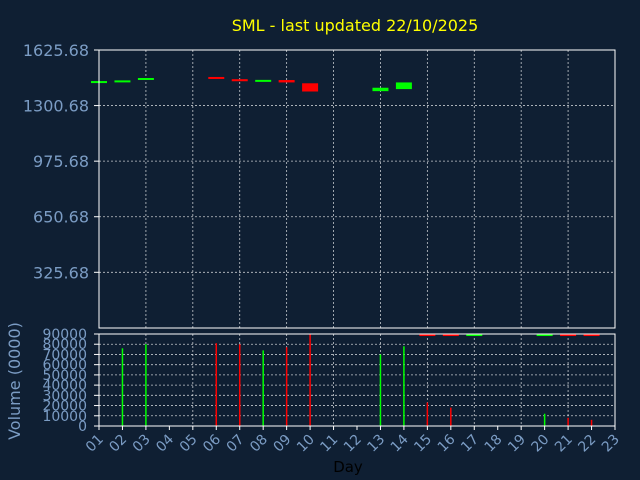 The width and height of the screenshot is (640, 480). Describe the element at coordinates (64, 366) in the screenshot. I see `volume-tick-label: 60000` at that location.